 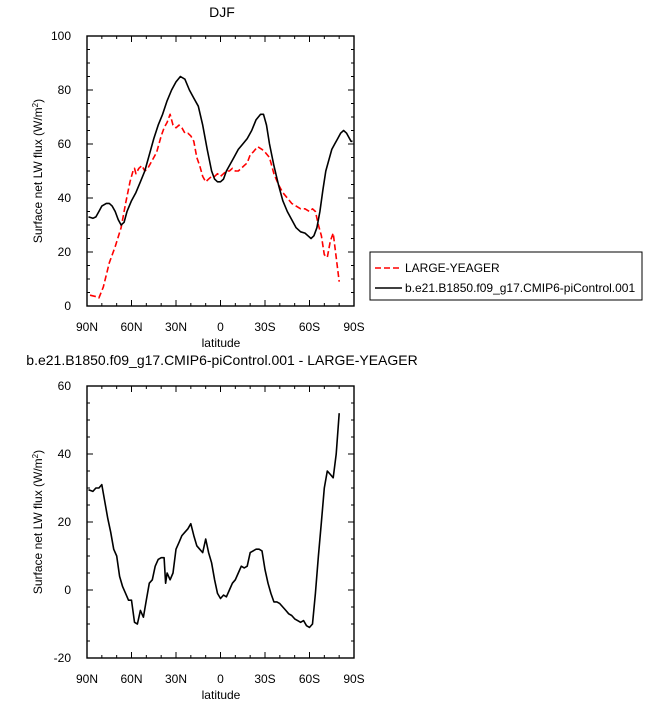 I want to click on top-x-tick-label: 30N, so click(x=176, y=327).